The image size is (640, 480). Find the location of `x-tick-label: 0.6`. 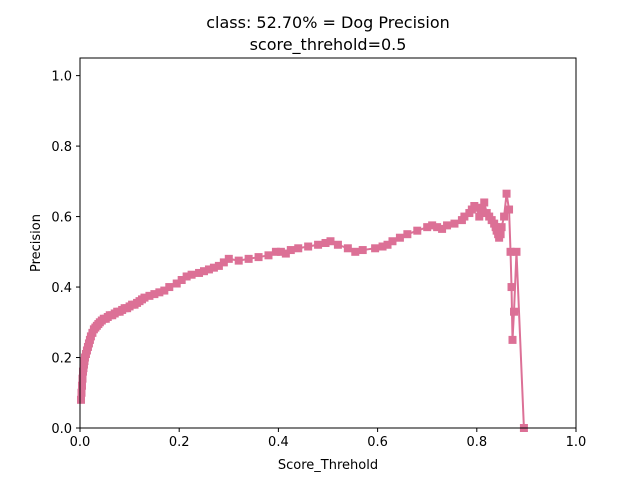

x-tick-label: 0.6 is located at coordinates (377, 442).